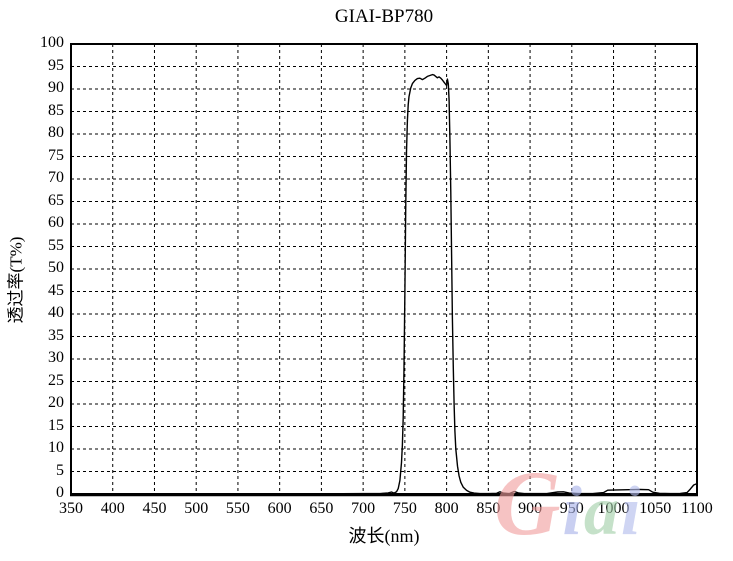 The width and height of the screenshot is (733, 561). Describe the element at coordinates (60, 492) in the screenshot. I see `y-tick-label: 0` at that location.